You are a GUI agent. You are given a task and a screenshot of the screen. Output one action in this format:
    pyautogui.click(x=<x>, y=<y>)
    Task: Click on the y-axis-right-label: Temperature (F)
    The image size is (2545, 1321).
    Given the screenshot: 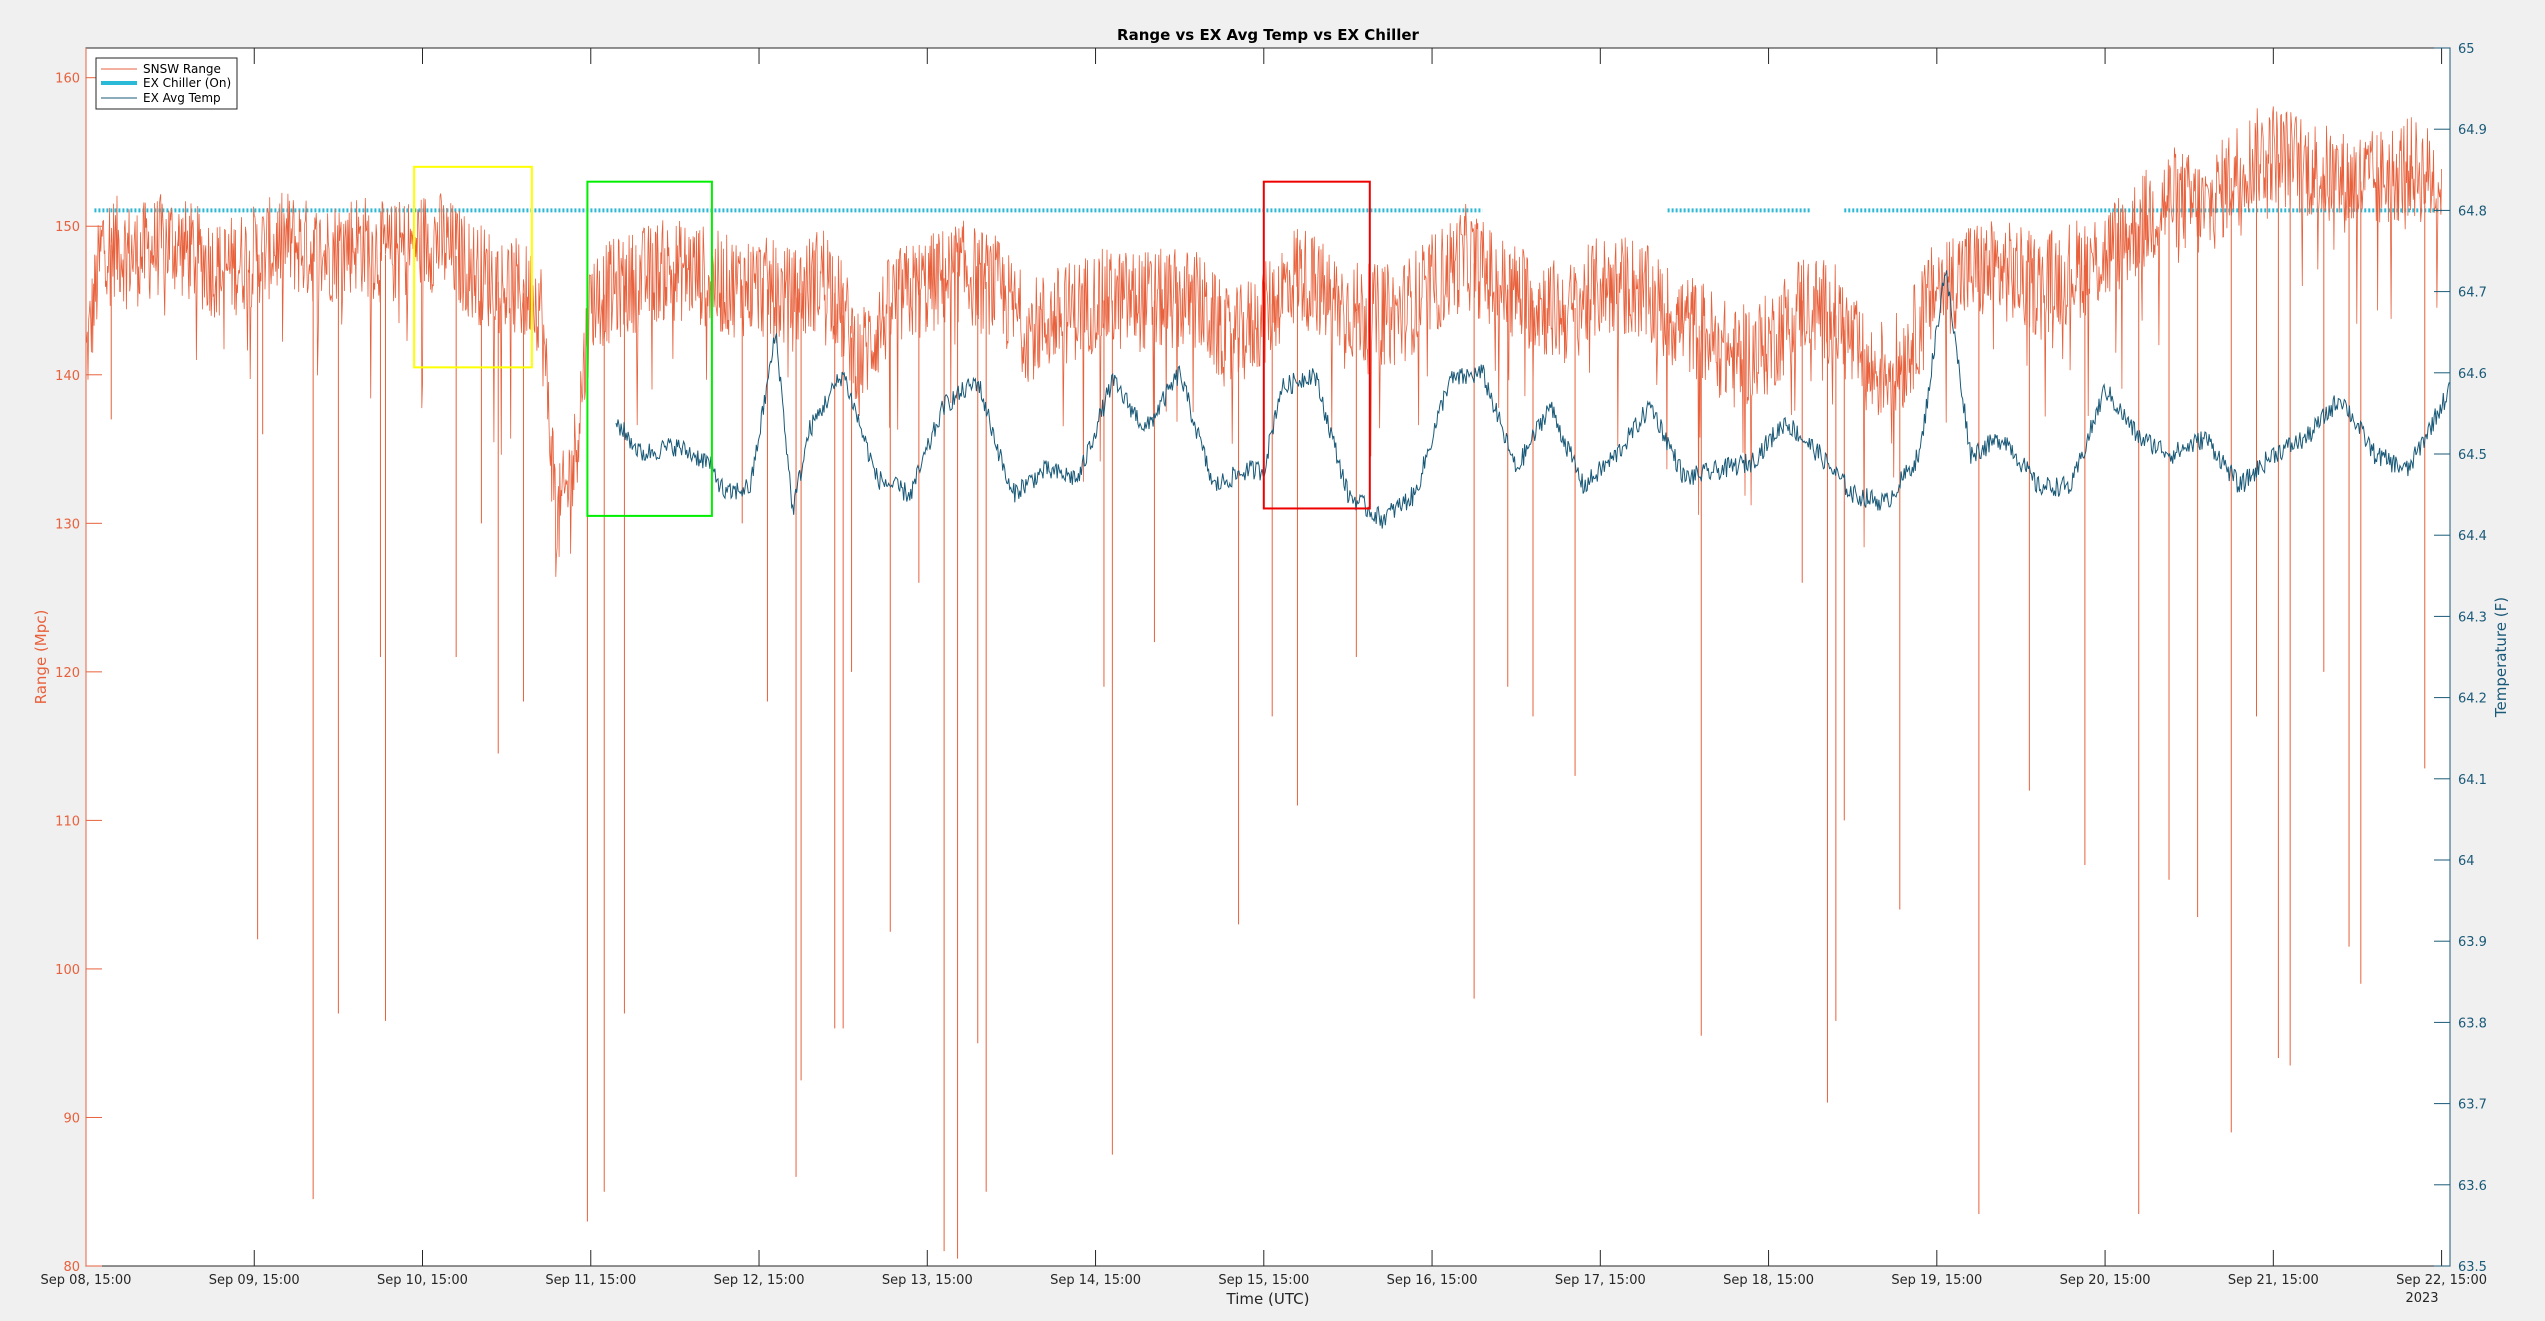 What is the action you would take?
    pyautogui.click(x=2501, y=657)
    